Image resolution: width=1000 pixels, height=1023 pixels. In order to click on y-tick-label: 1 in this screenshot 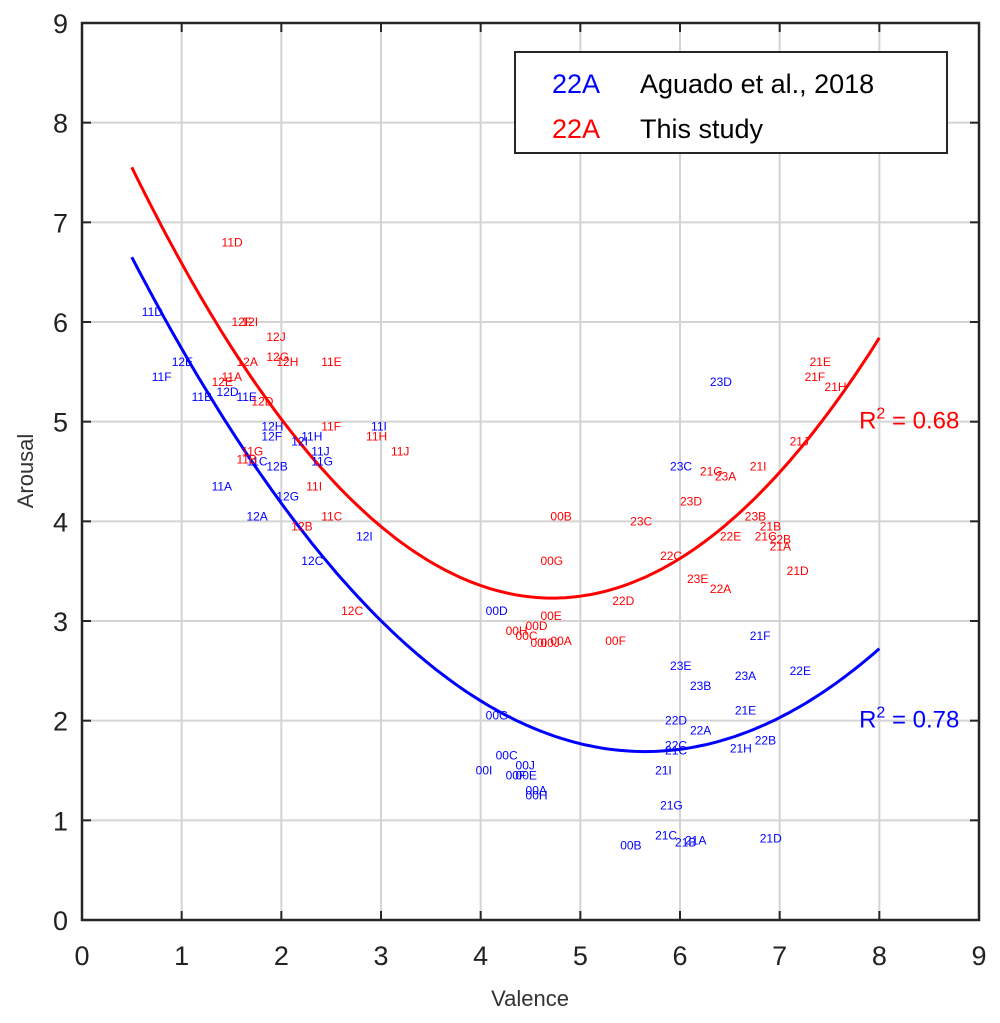, I will do `click(60, 821)`.